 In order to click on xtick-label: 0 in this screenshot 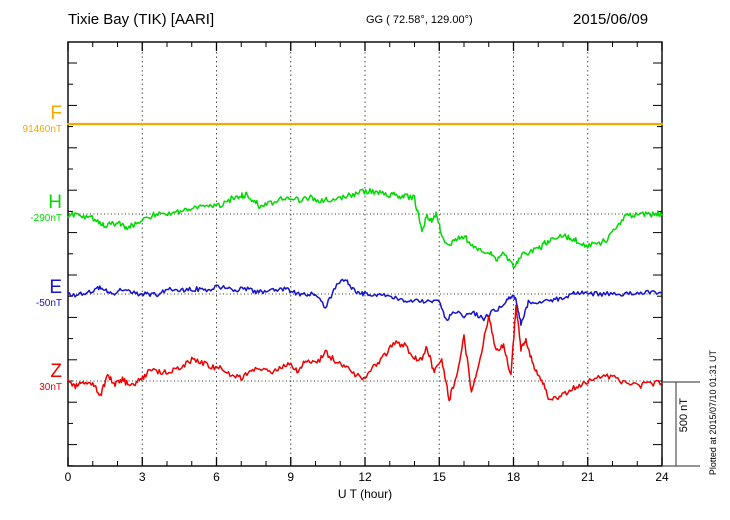, I will do `click(68, 477)`.